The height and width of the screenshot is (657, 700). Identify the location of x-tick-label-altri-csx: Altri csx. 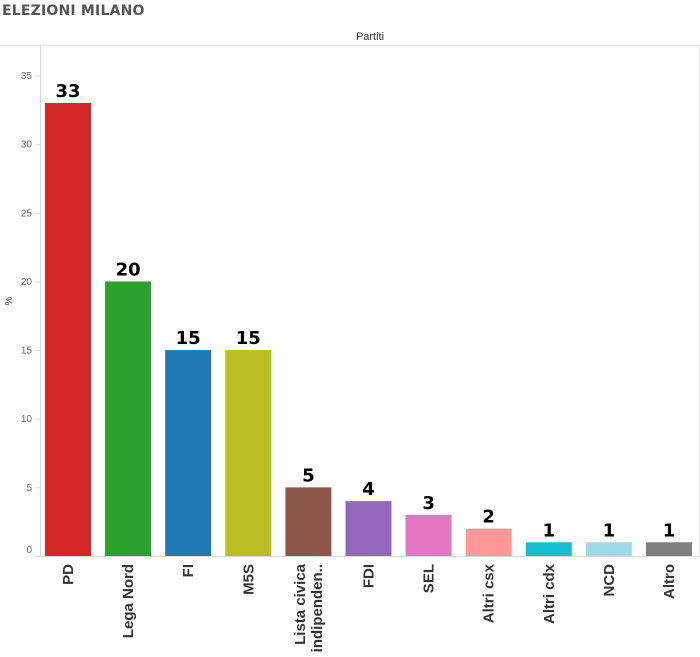
(489, 593).